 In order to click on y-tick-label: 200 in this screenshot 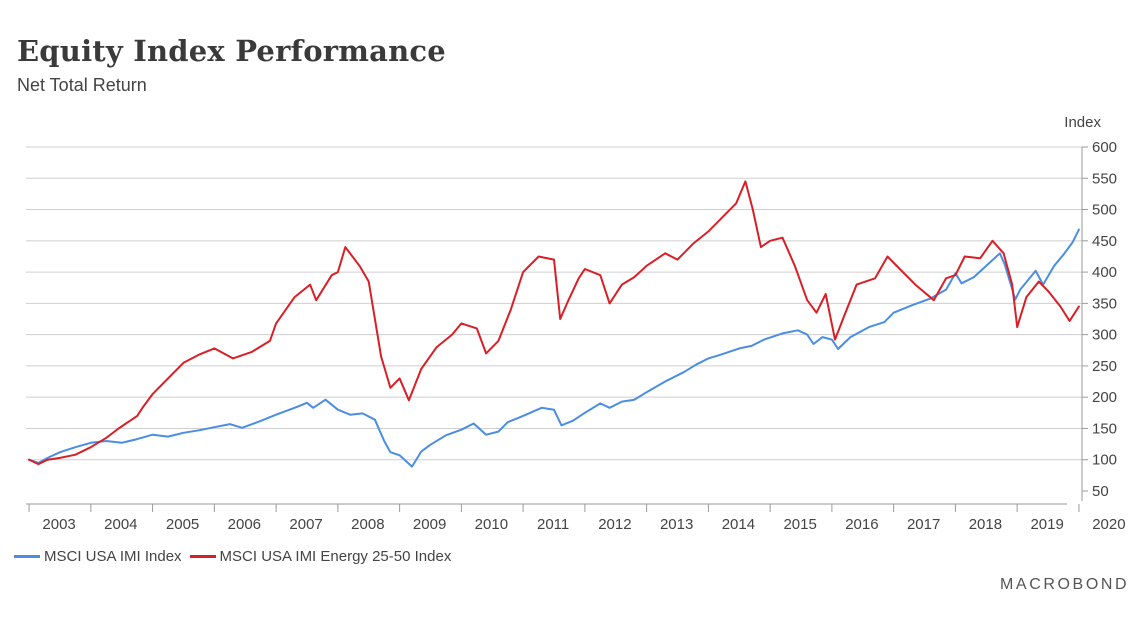, I will do `click(1104, 397)`.